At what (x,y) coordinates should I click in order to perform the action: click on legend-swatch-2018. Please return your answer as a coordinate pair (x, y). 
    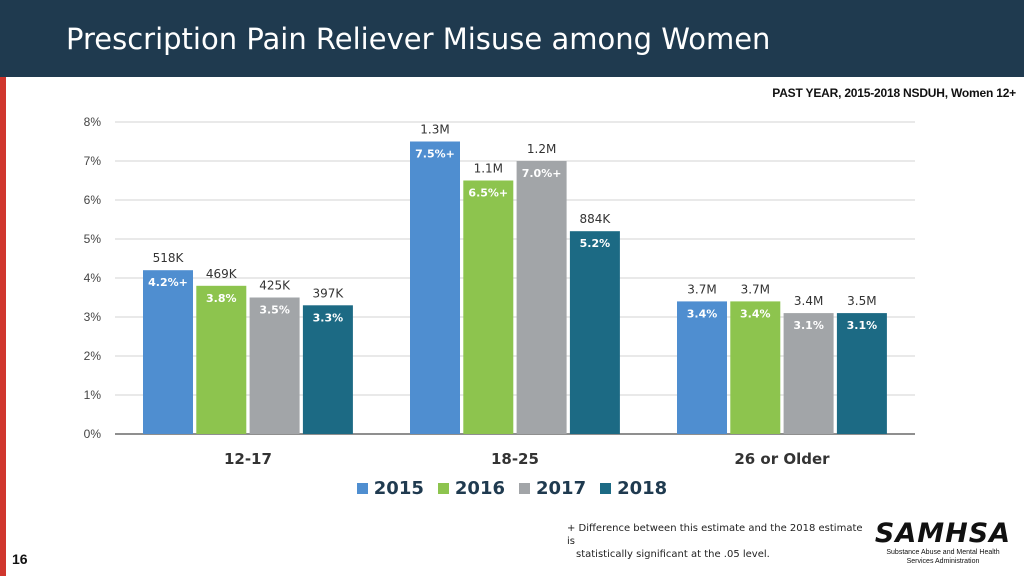
    Looking at the image, I should click on (606, 488).